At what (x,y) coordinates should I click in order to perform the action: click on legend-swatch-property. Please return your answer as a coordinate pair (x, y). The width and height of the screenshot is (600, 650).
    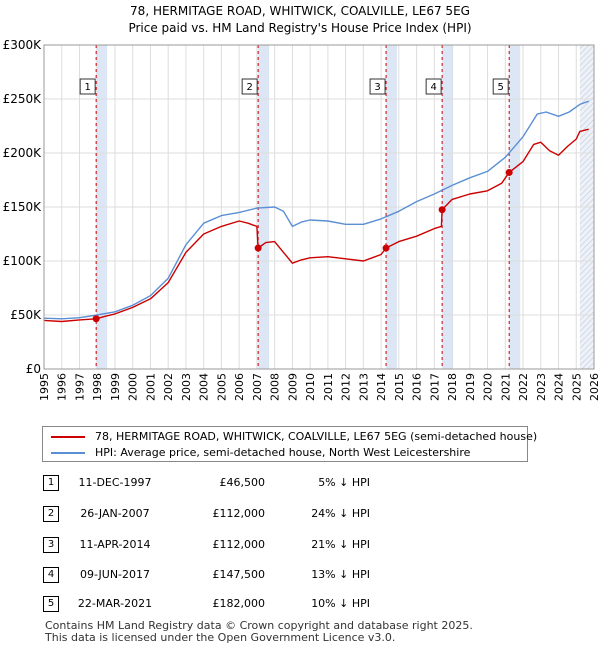
    Looking at the image, I should click on (68, 437).